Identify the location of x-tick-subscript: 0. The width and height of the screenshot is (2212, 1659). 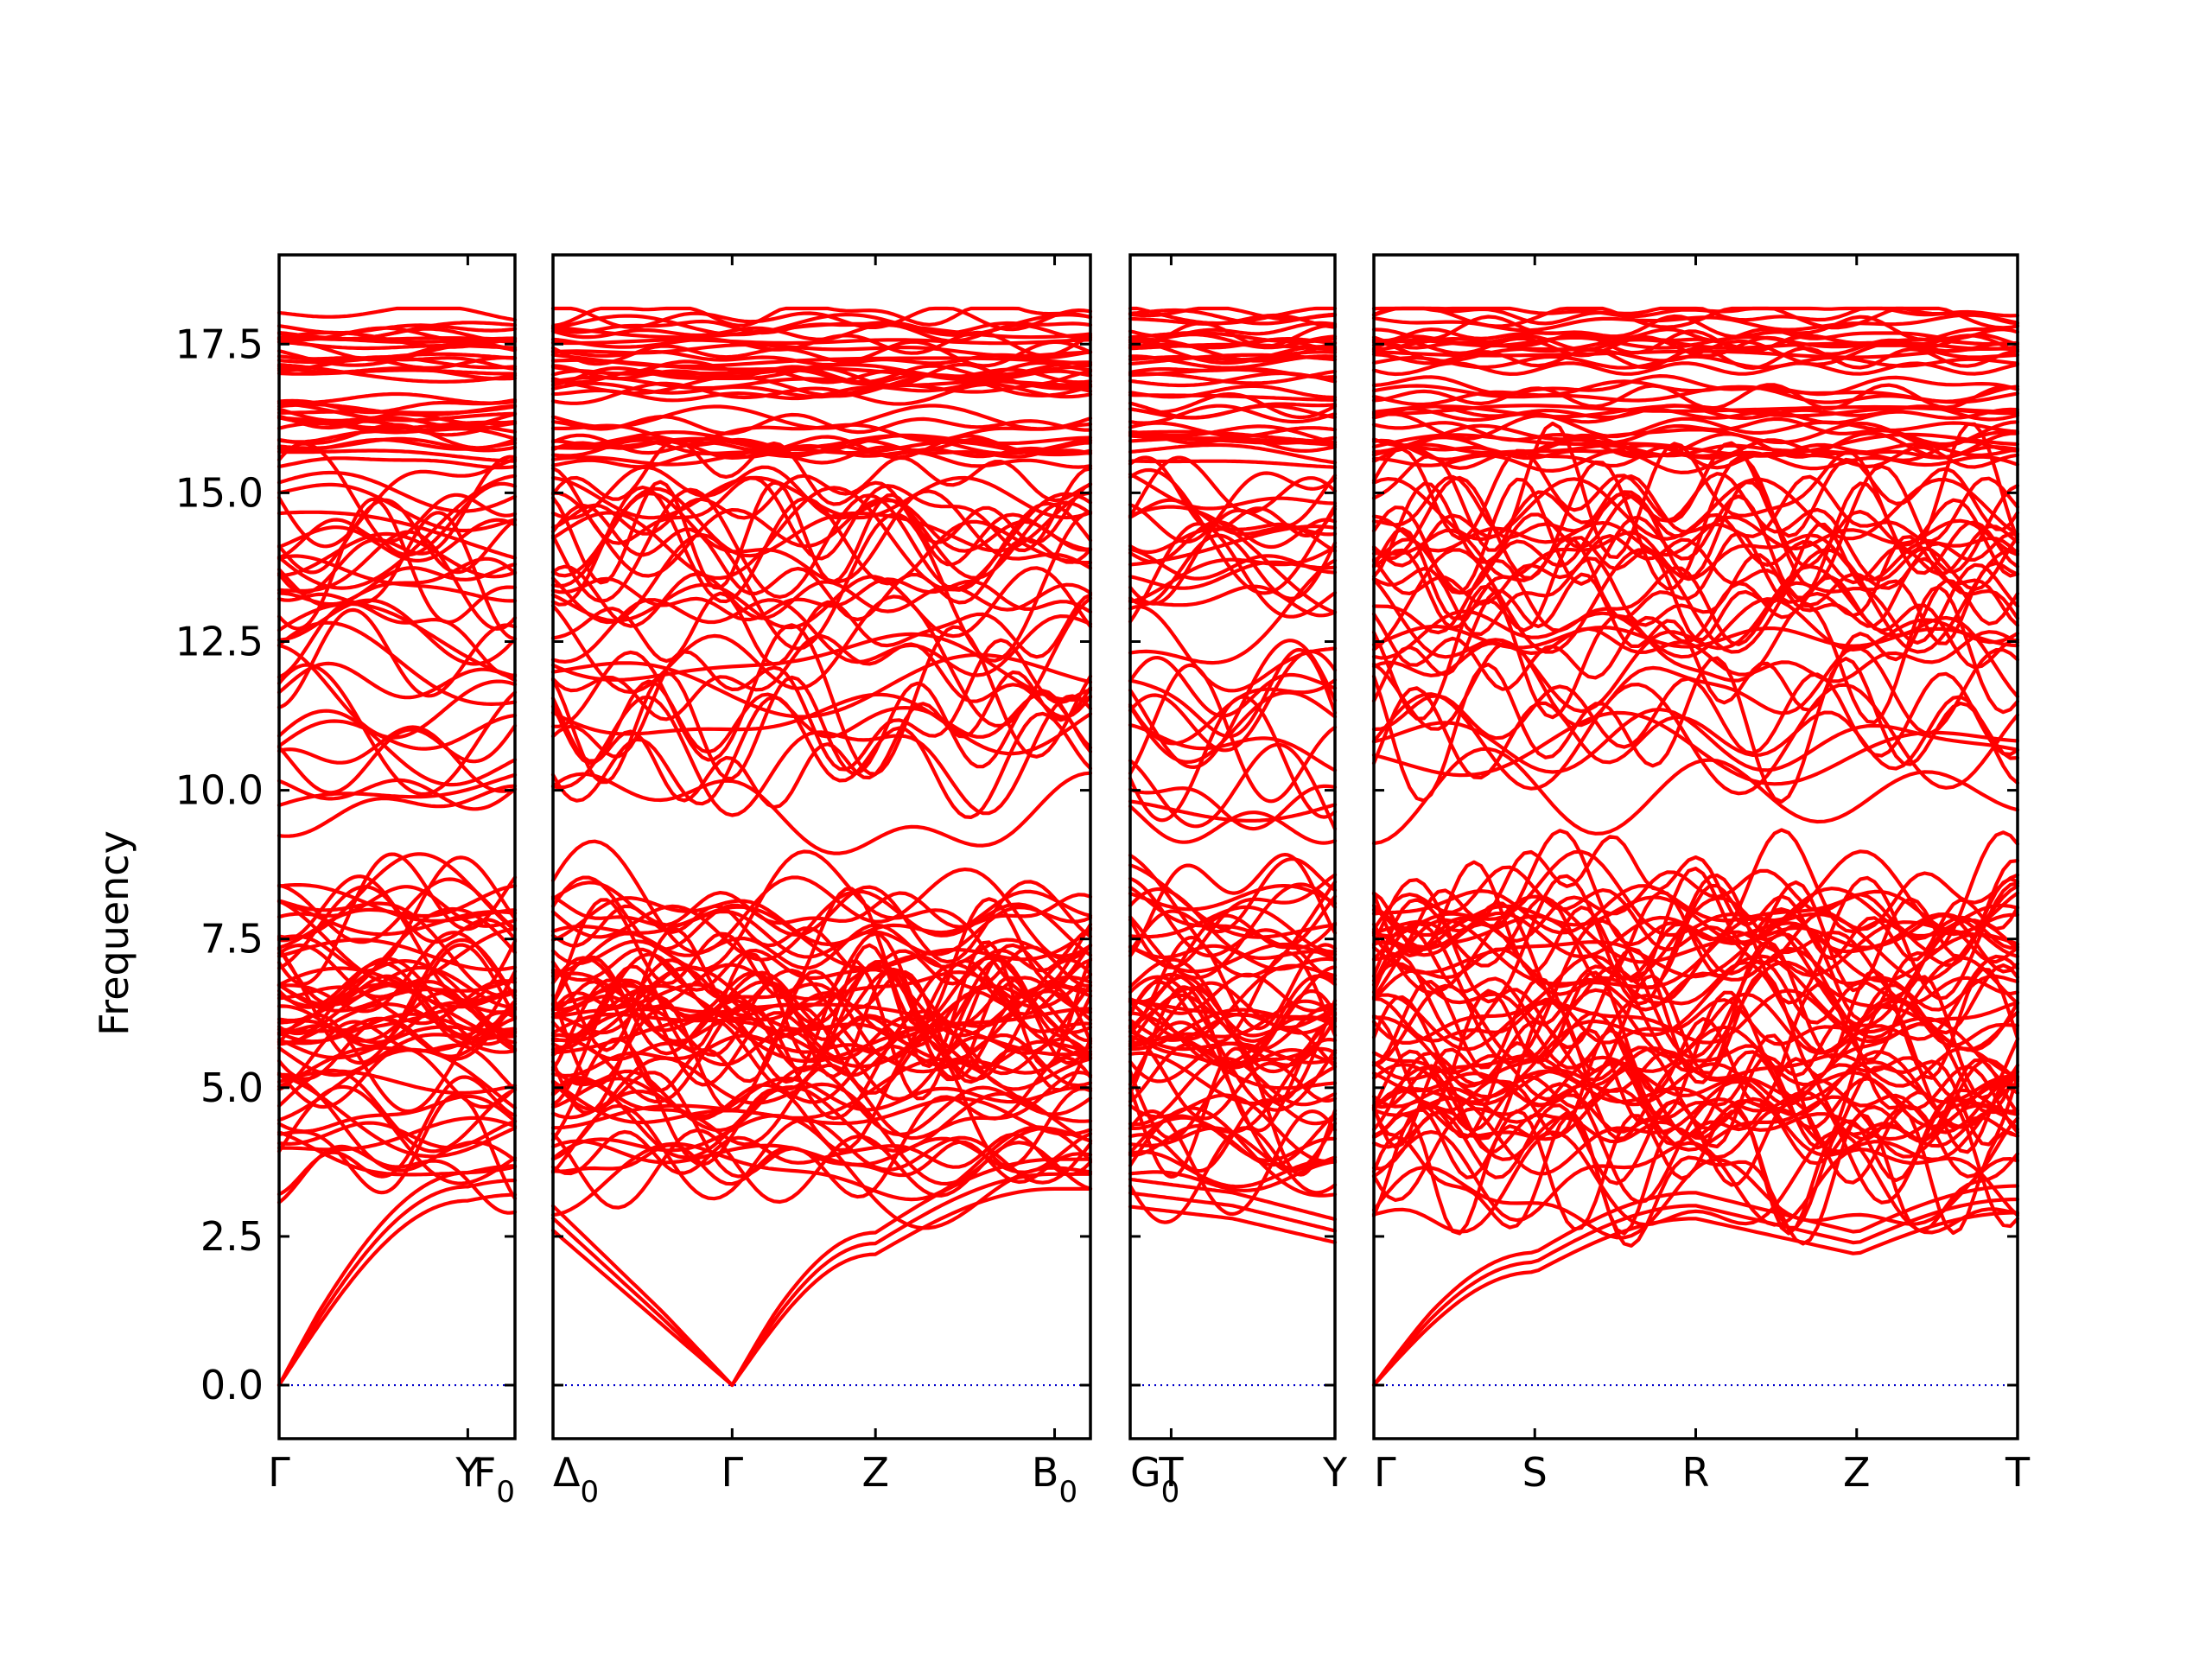
(1067, 1492).